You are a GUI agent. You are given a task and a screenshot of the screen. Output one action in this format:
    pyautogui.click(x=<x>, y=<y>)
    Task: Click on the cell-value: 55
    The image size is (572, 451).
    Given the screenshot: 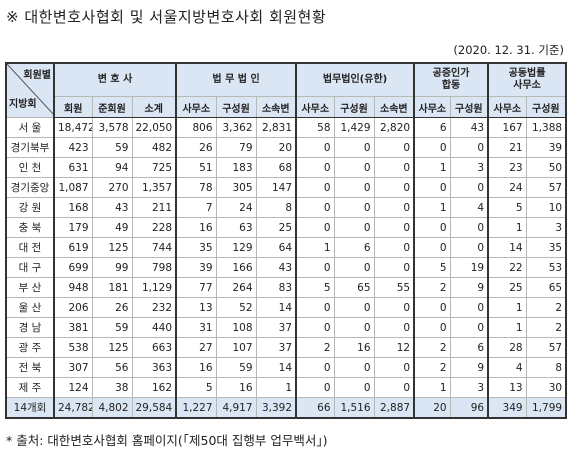 What is the action you would take?
    pyautogui.click(x=394, y=287)
    